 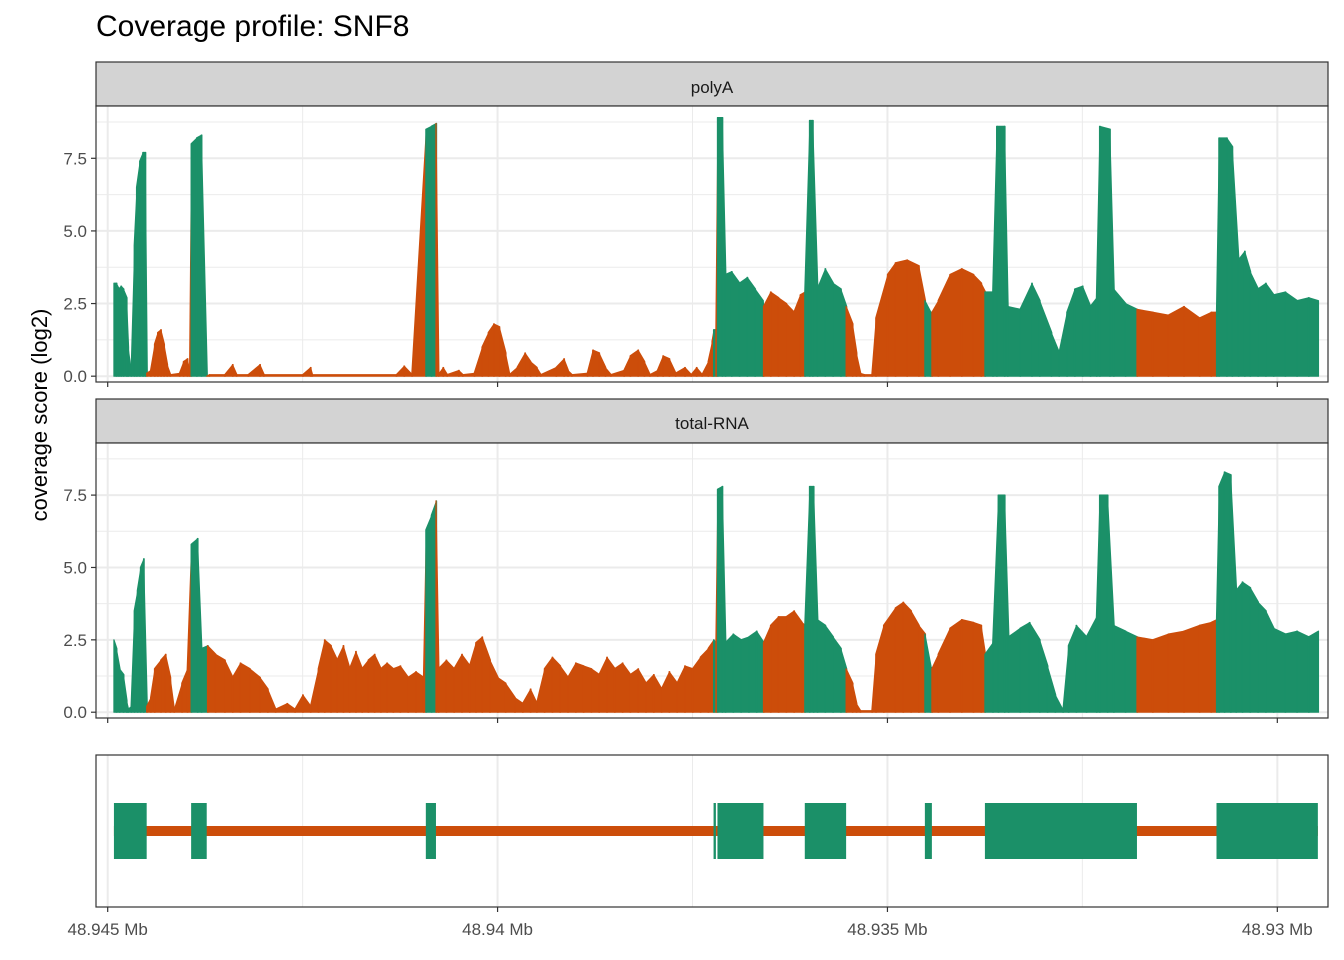 I want to click on panel-border-gene-model, so click(x=712, y=831).